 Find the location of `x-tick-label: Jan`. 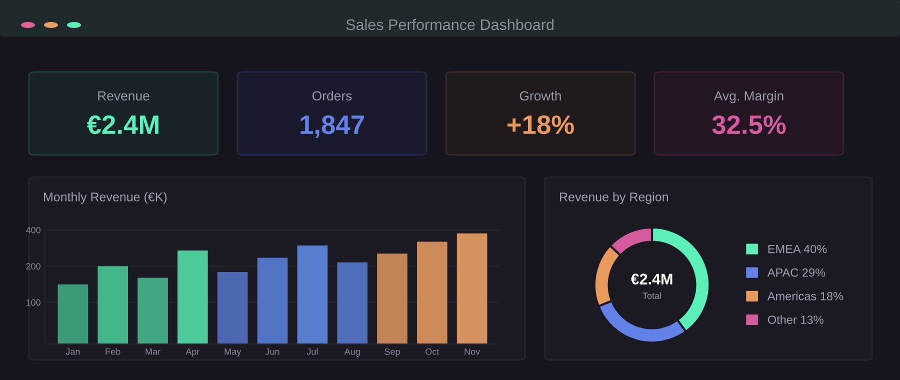

x-tick-label: Jan is located at coordinates (73, 351).